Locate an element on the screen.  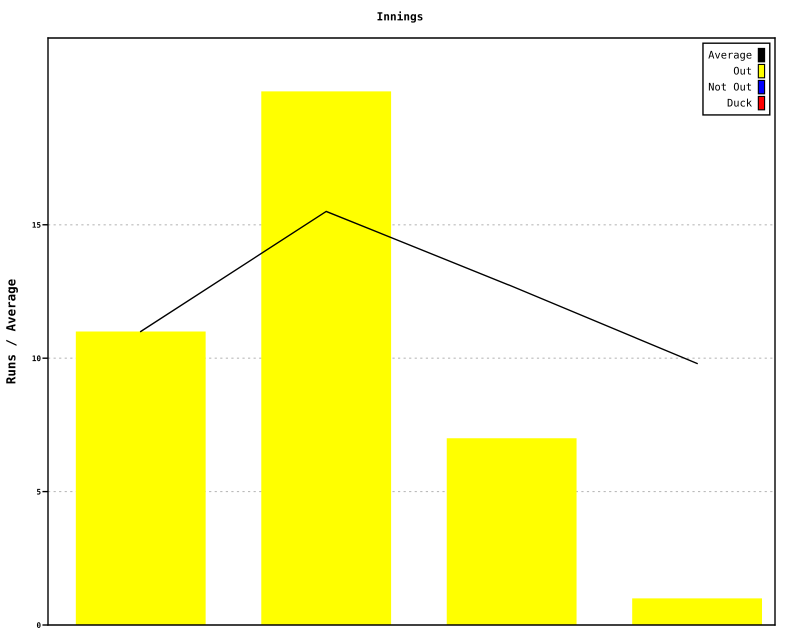
chart-title: Innings is located at coordinates (400, 17).